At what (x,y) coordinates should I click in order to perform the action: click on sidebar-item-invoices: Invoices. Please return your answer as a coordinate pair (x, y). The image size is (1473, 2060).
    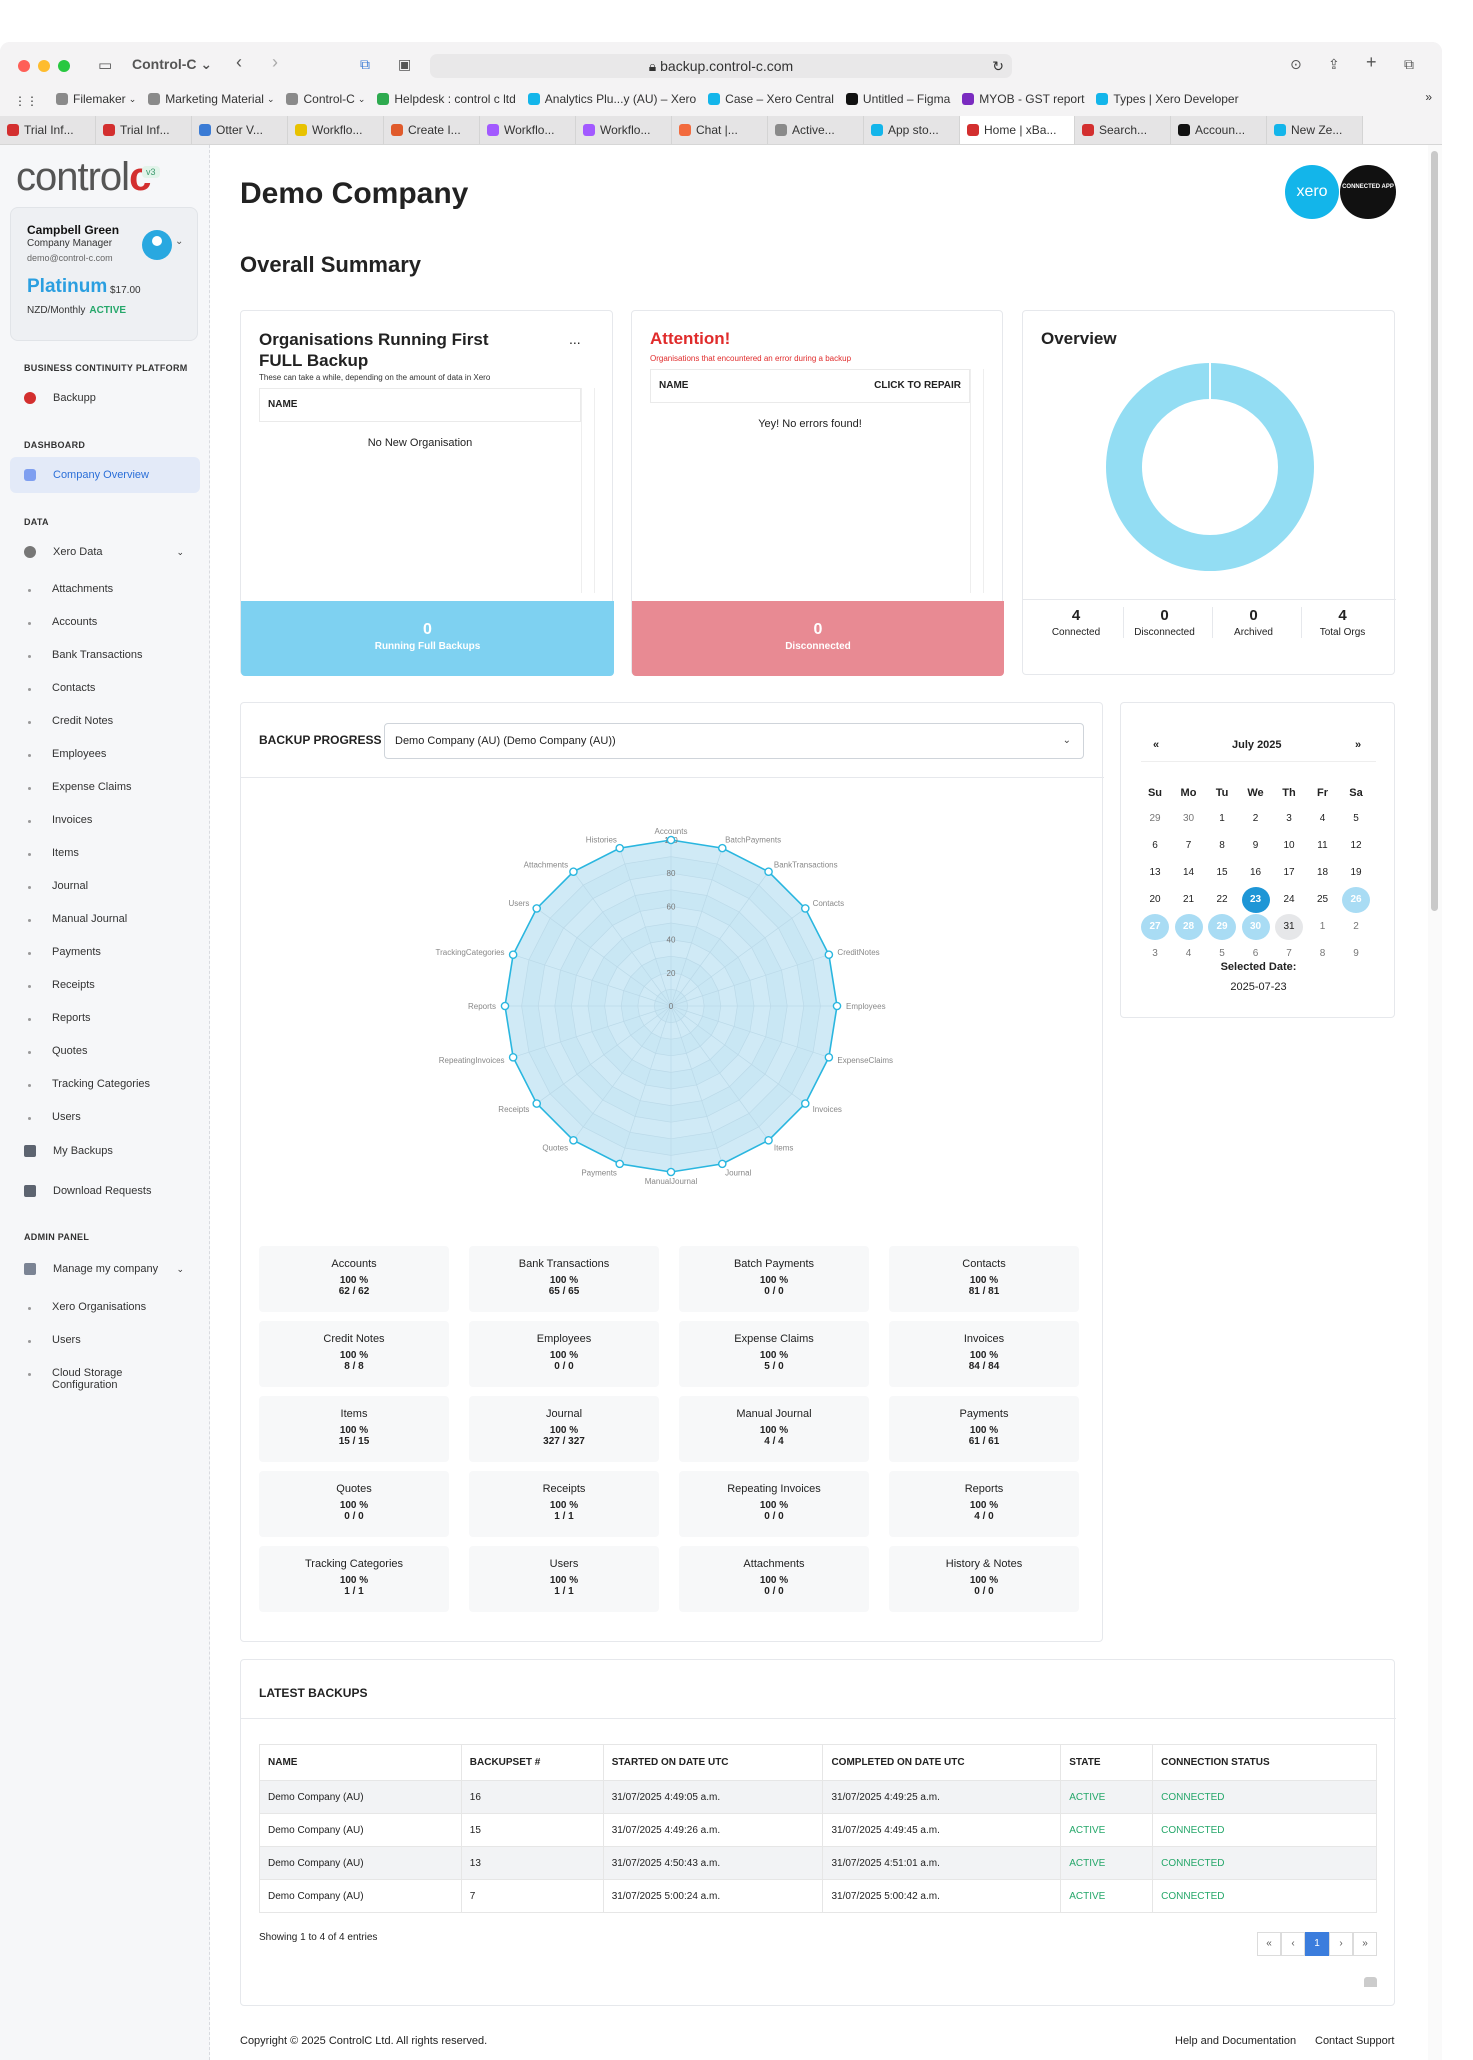
    Looking at the image, I should click on (60, 820).